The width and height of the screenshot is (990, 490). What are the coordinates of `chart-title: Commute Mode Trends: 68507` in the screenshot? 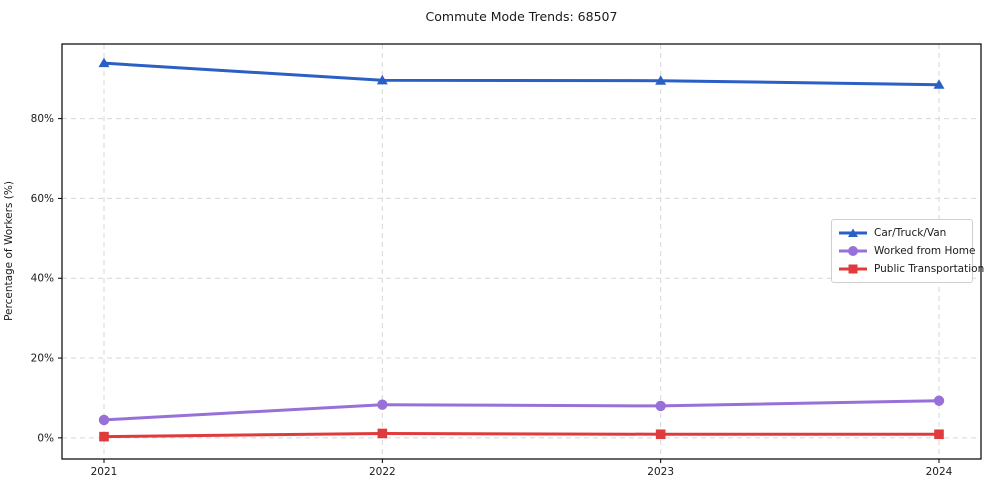 It's located at (521, 16).